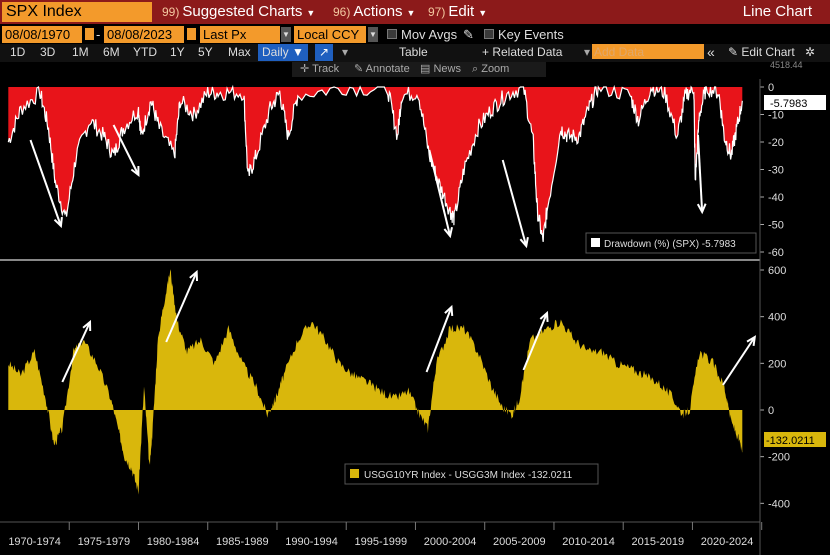  I want to click on edit-button: 97) Edit ▼, so click(457, 12).